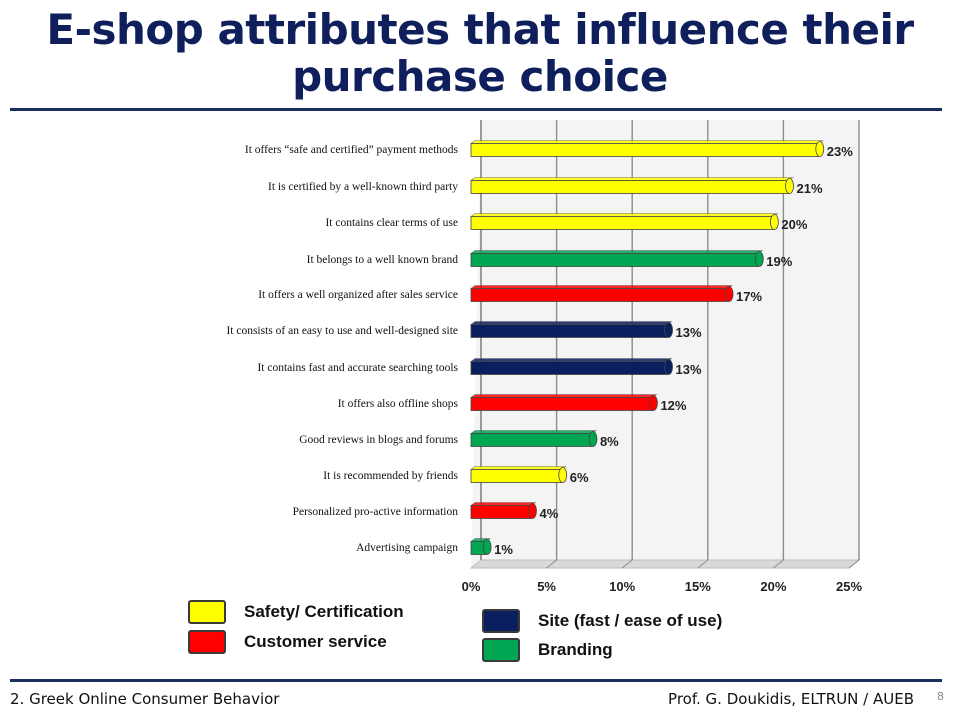 The width and height of the screenshot is (960, 720). I want to click on slide-title-line-1: E-shop attributes that influence their, so click(480, 29).